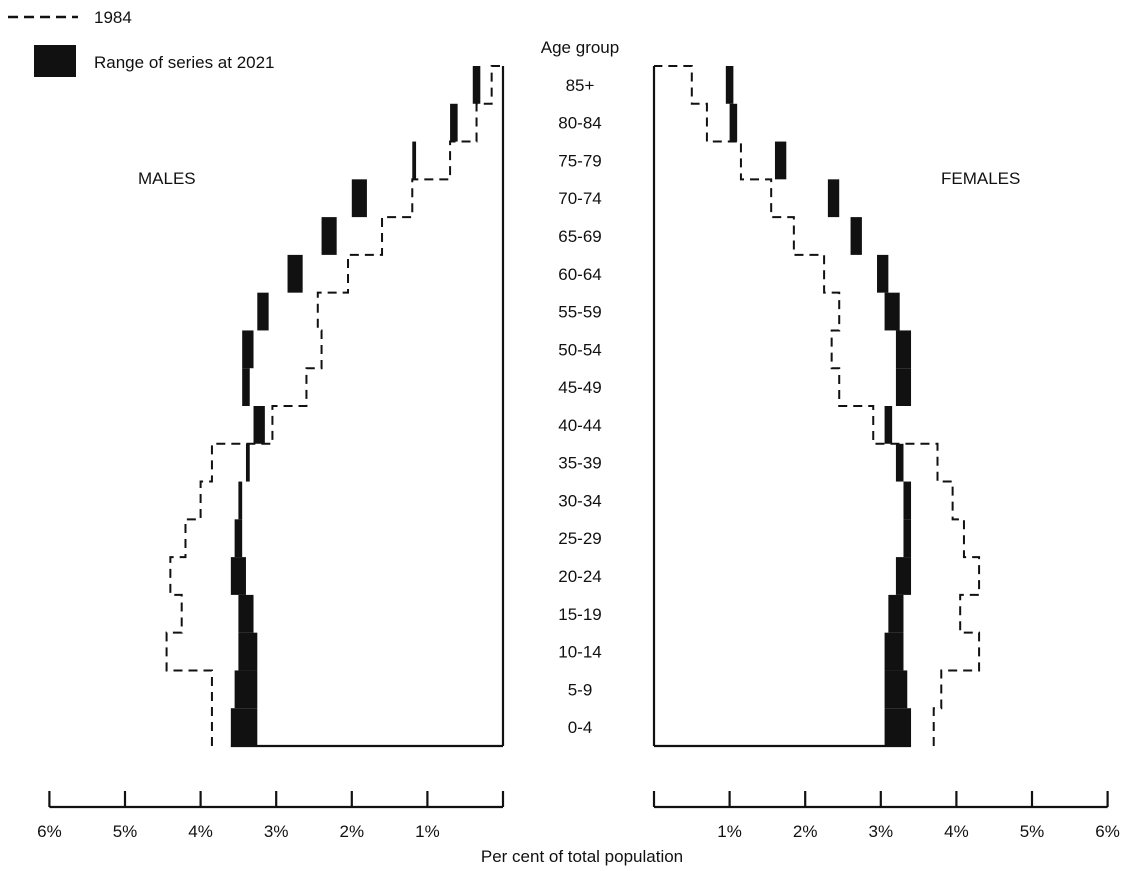  What do you see at coordinates (427, 831) in the screenshot?
I see `male-tick-label-1: 1%` at bounding box center [427, 831].